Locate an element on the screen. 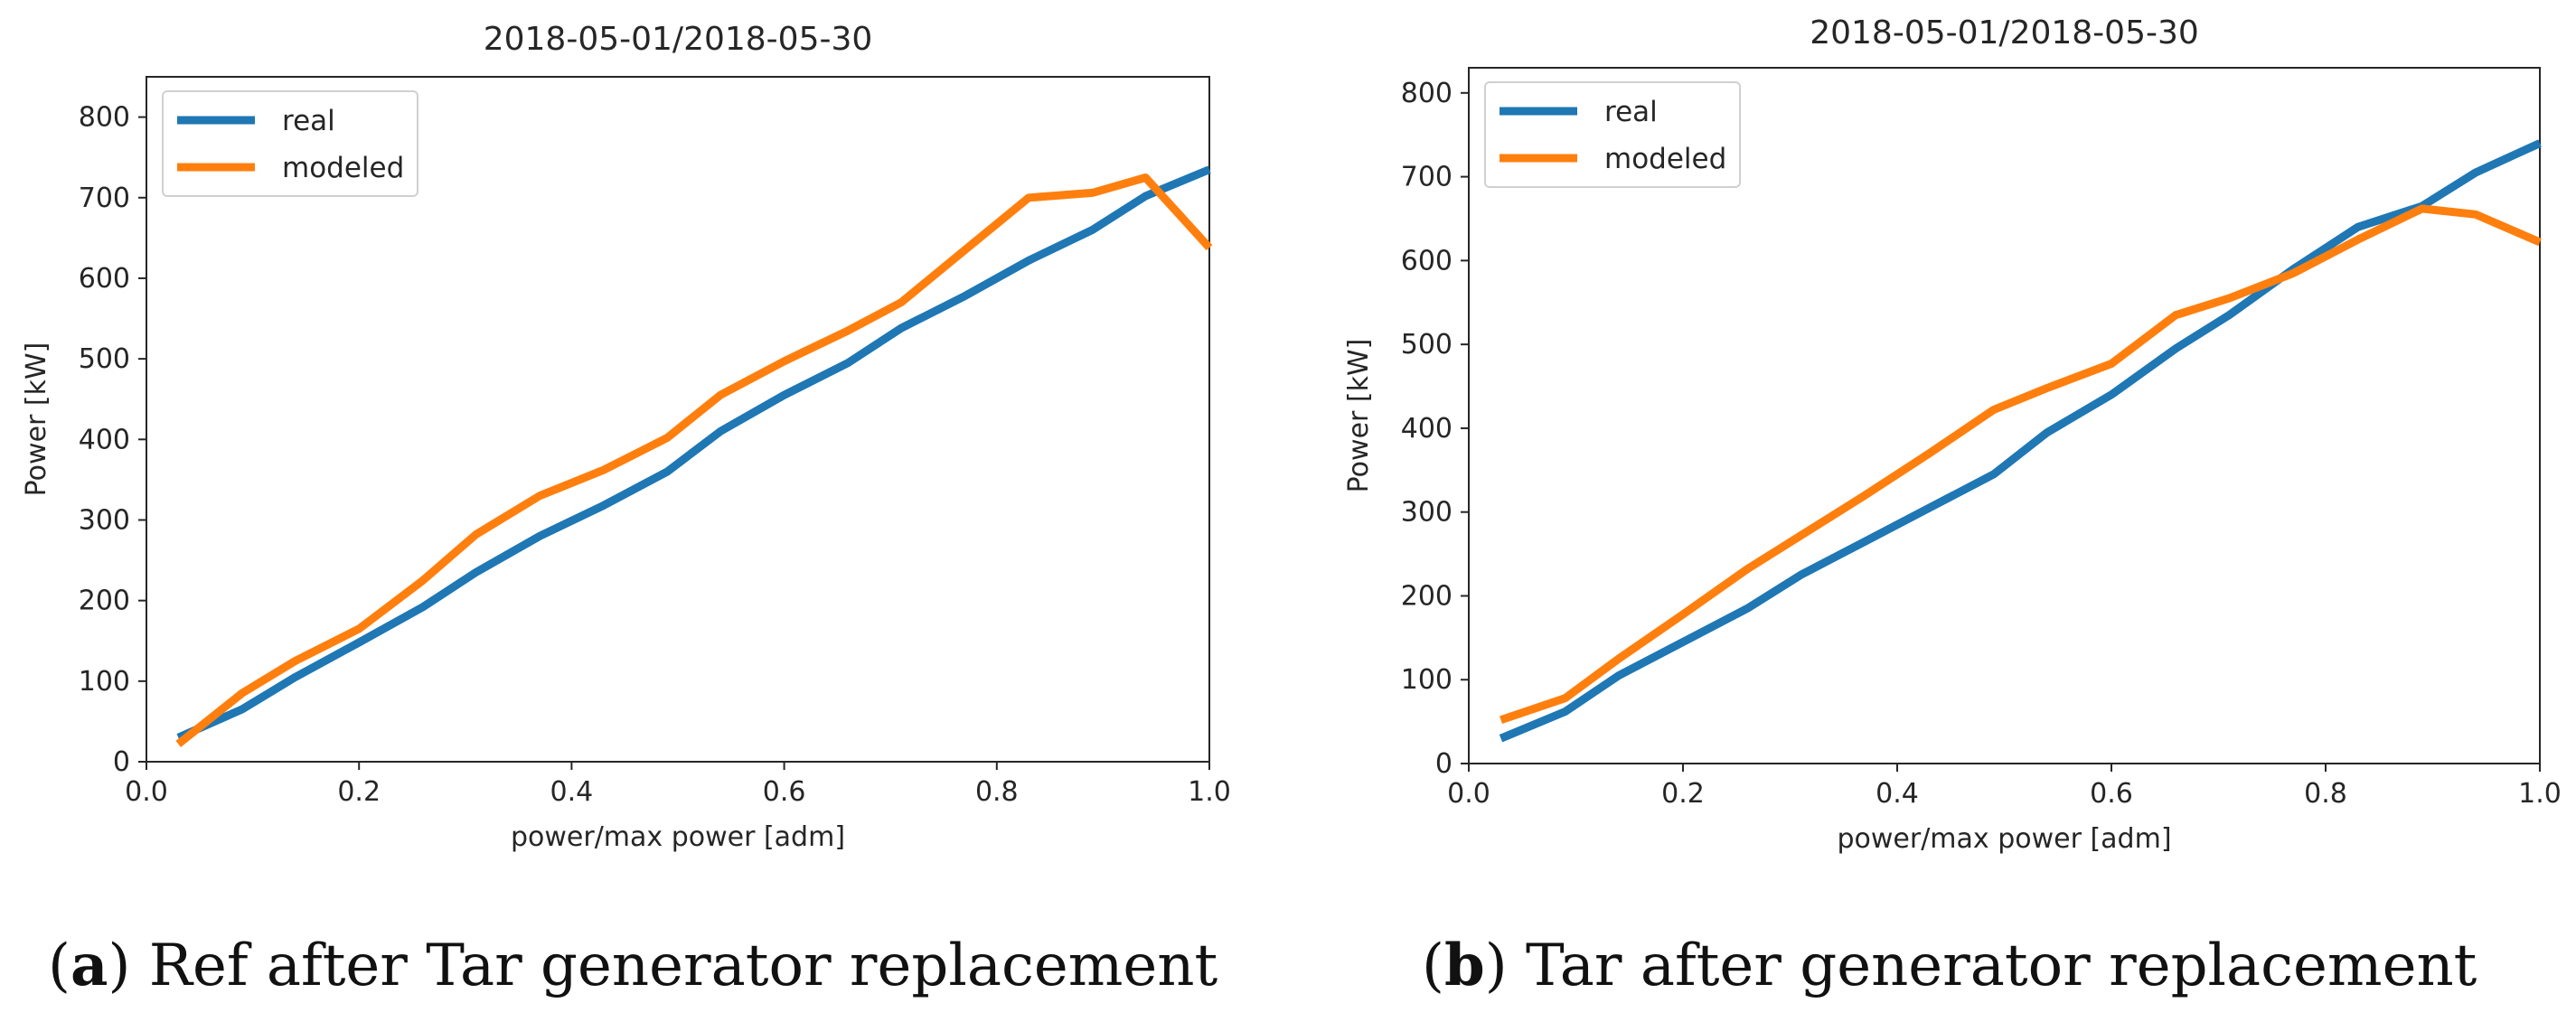 This screenshot has height=1031, width=2576. figure-caption: (b) Tar after generator replacement is located at coordinates (1950, 965).